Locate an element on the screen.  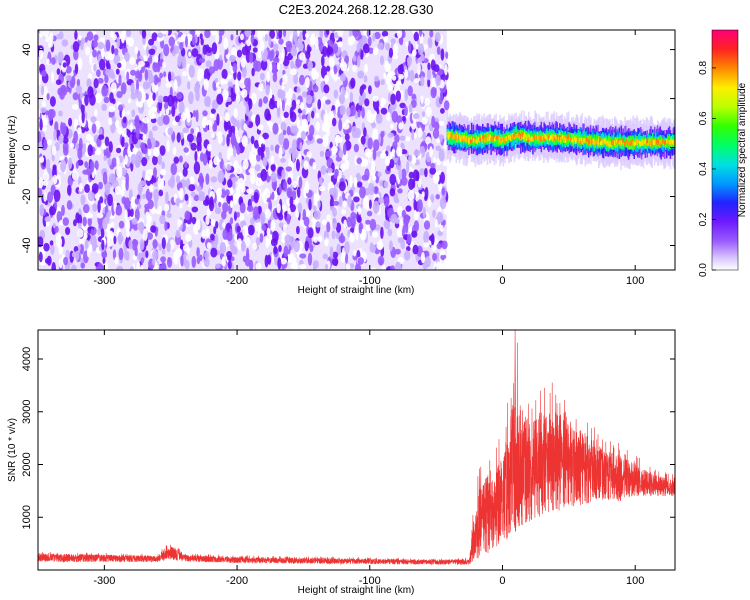
spectrogram-signal-band is located at coordinates (560, 140).